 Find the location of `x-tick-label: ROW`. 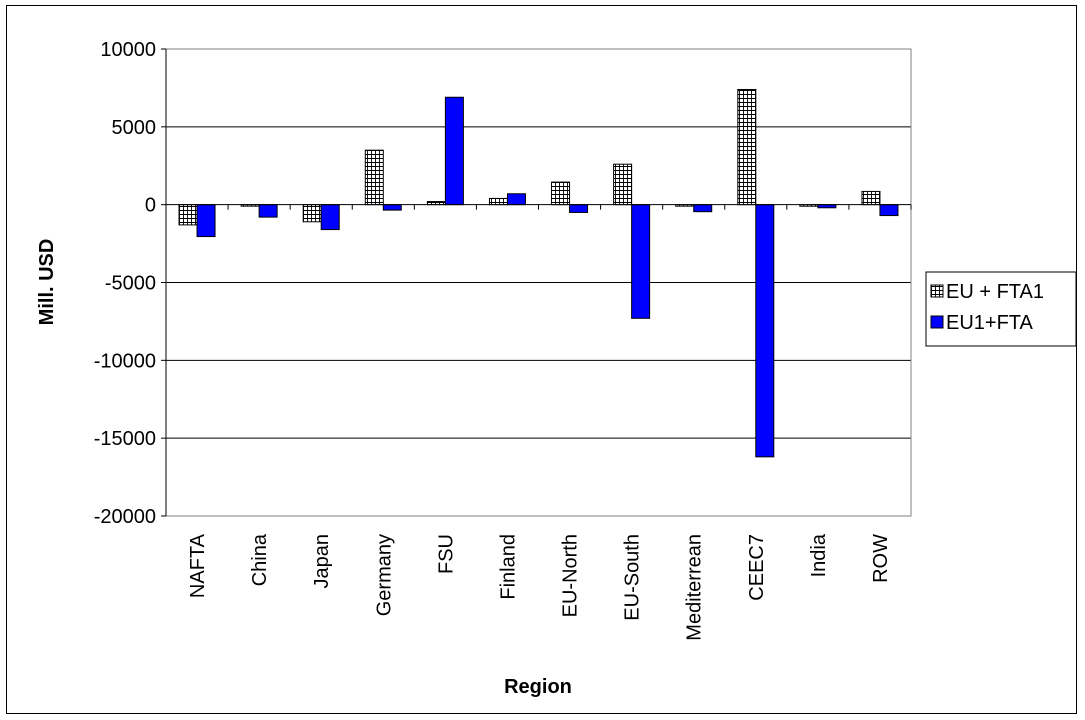

x-tick-label: ROW is located at coordinates (881, 558).